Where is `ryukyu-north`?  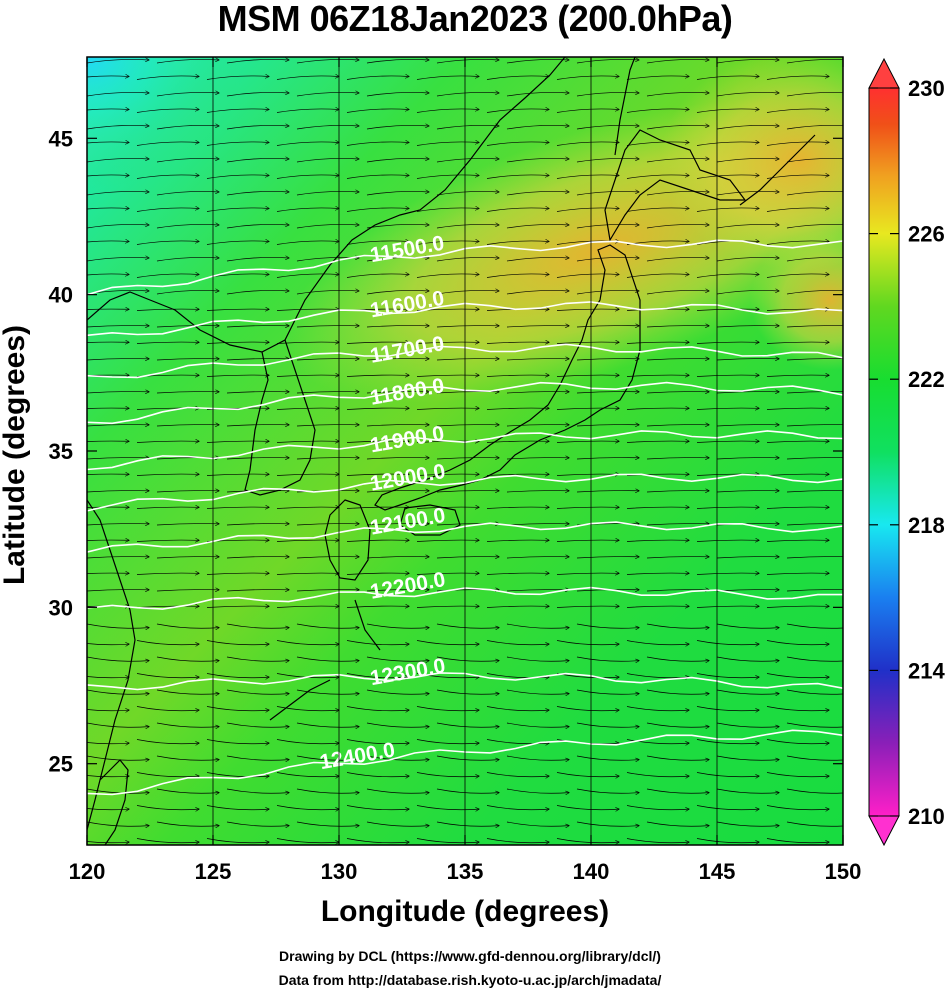
ryukyu-north is located at coordinates (367, 625).